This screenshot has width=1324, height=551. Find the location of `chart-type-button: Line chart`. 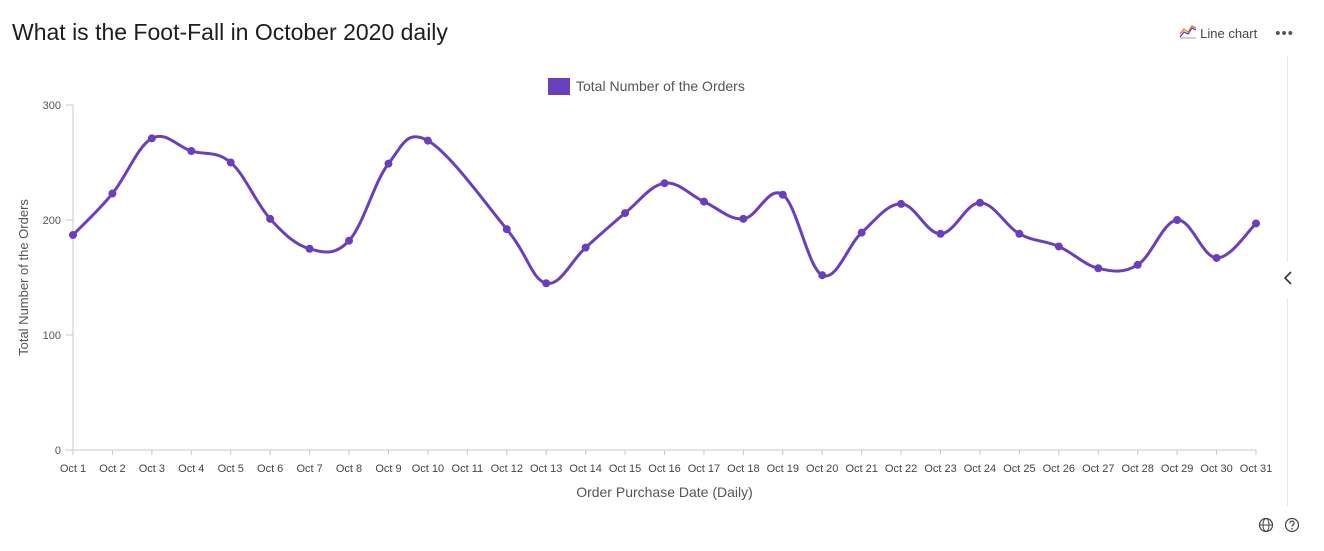

chart-type-button: Line chart is located at coordinates (1218, 33).